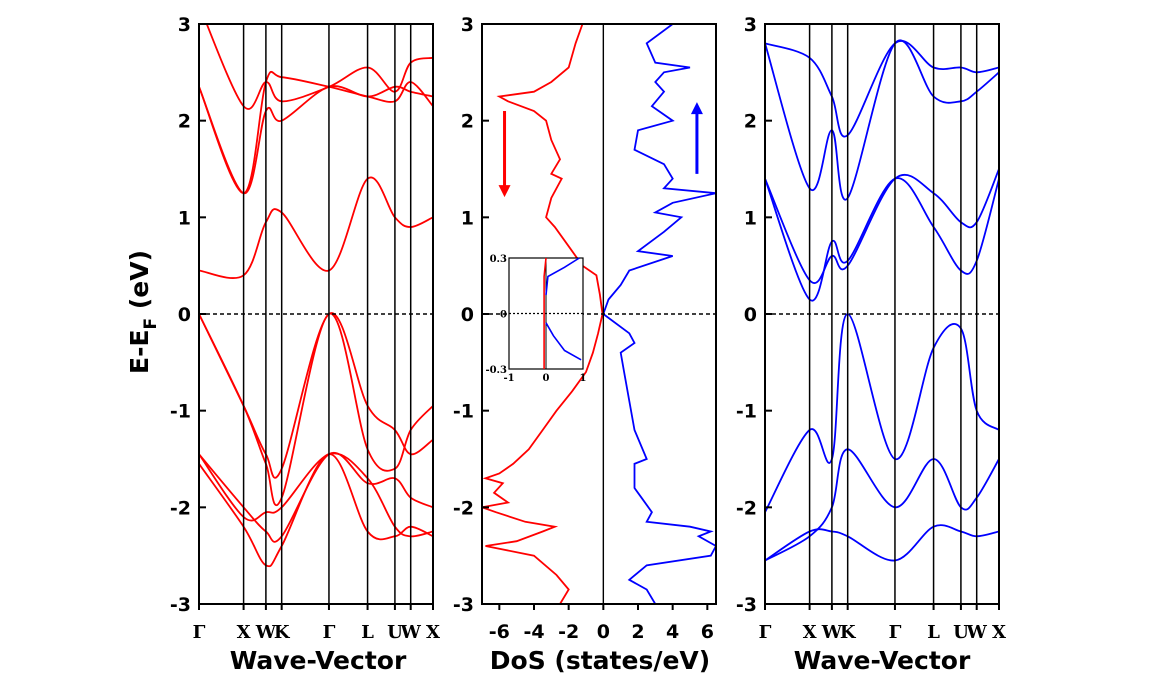 The image size is (1176, 678). I want to click on left-x-axis-label: Wave-Vector, so click(318, 660).